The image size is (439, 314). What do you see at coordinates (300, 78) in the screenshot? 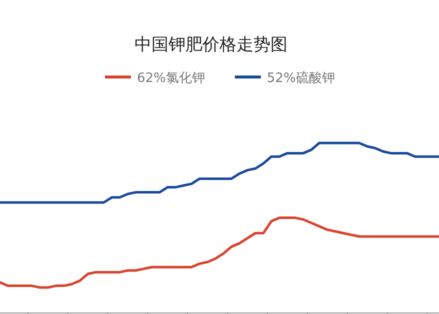
I see `legend-label: 52%硫酸钾` at bounding box center [300, 78].